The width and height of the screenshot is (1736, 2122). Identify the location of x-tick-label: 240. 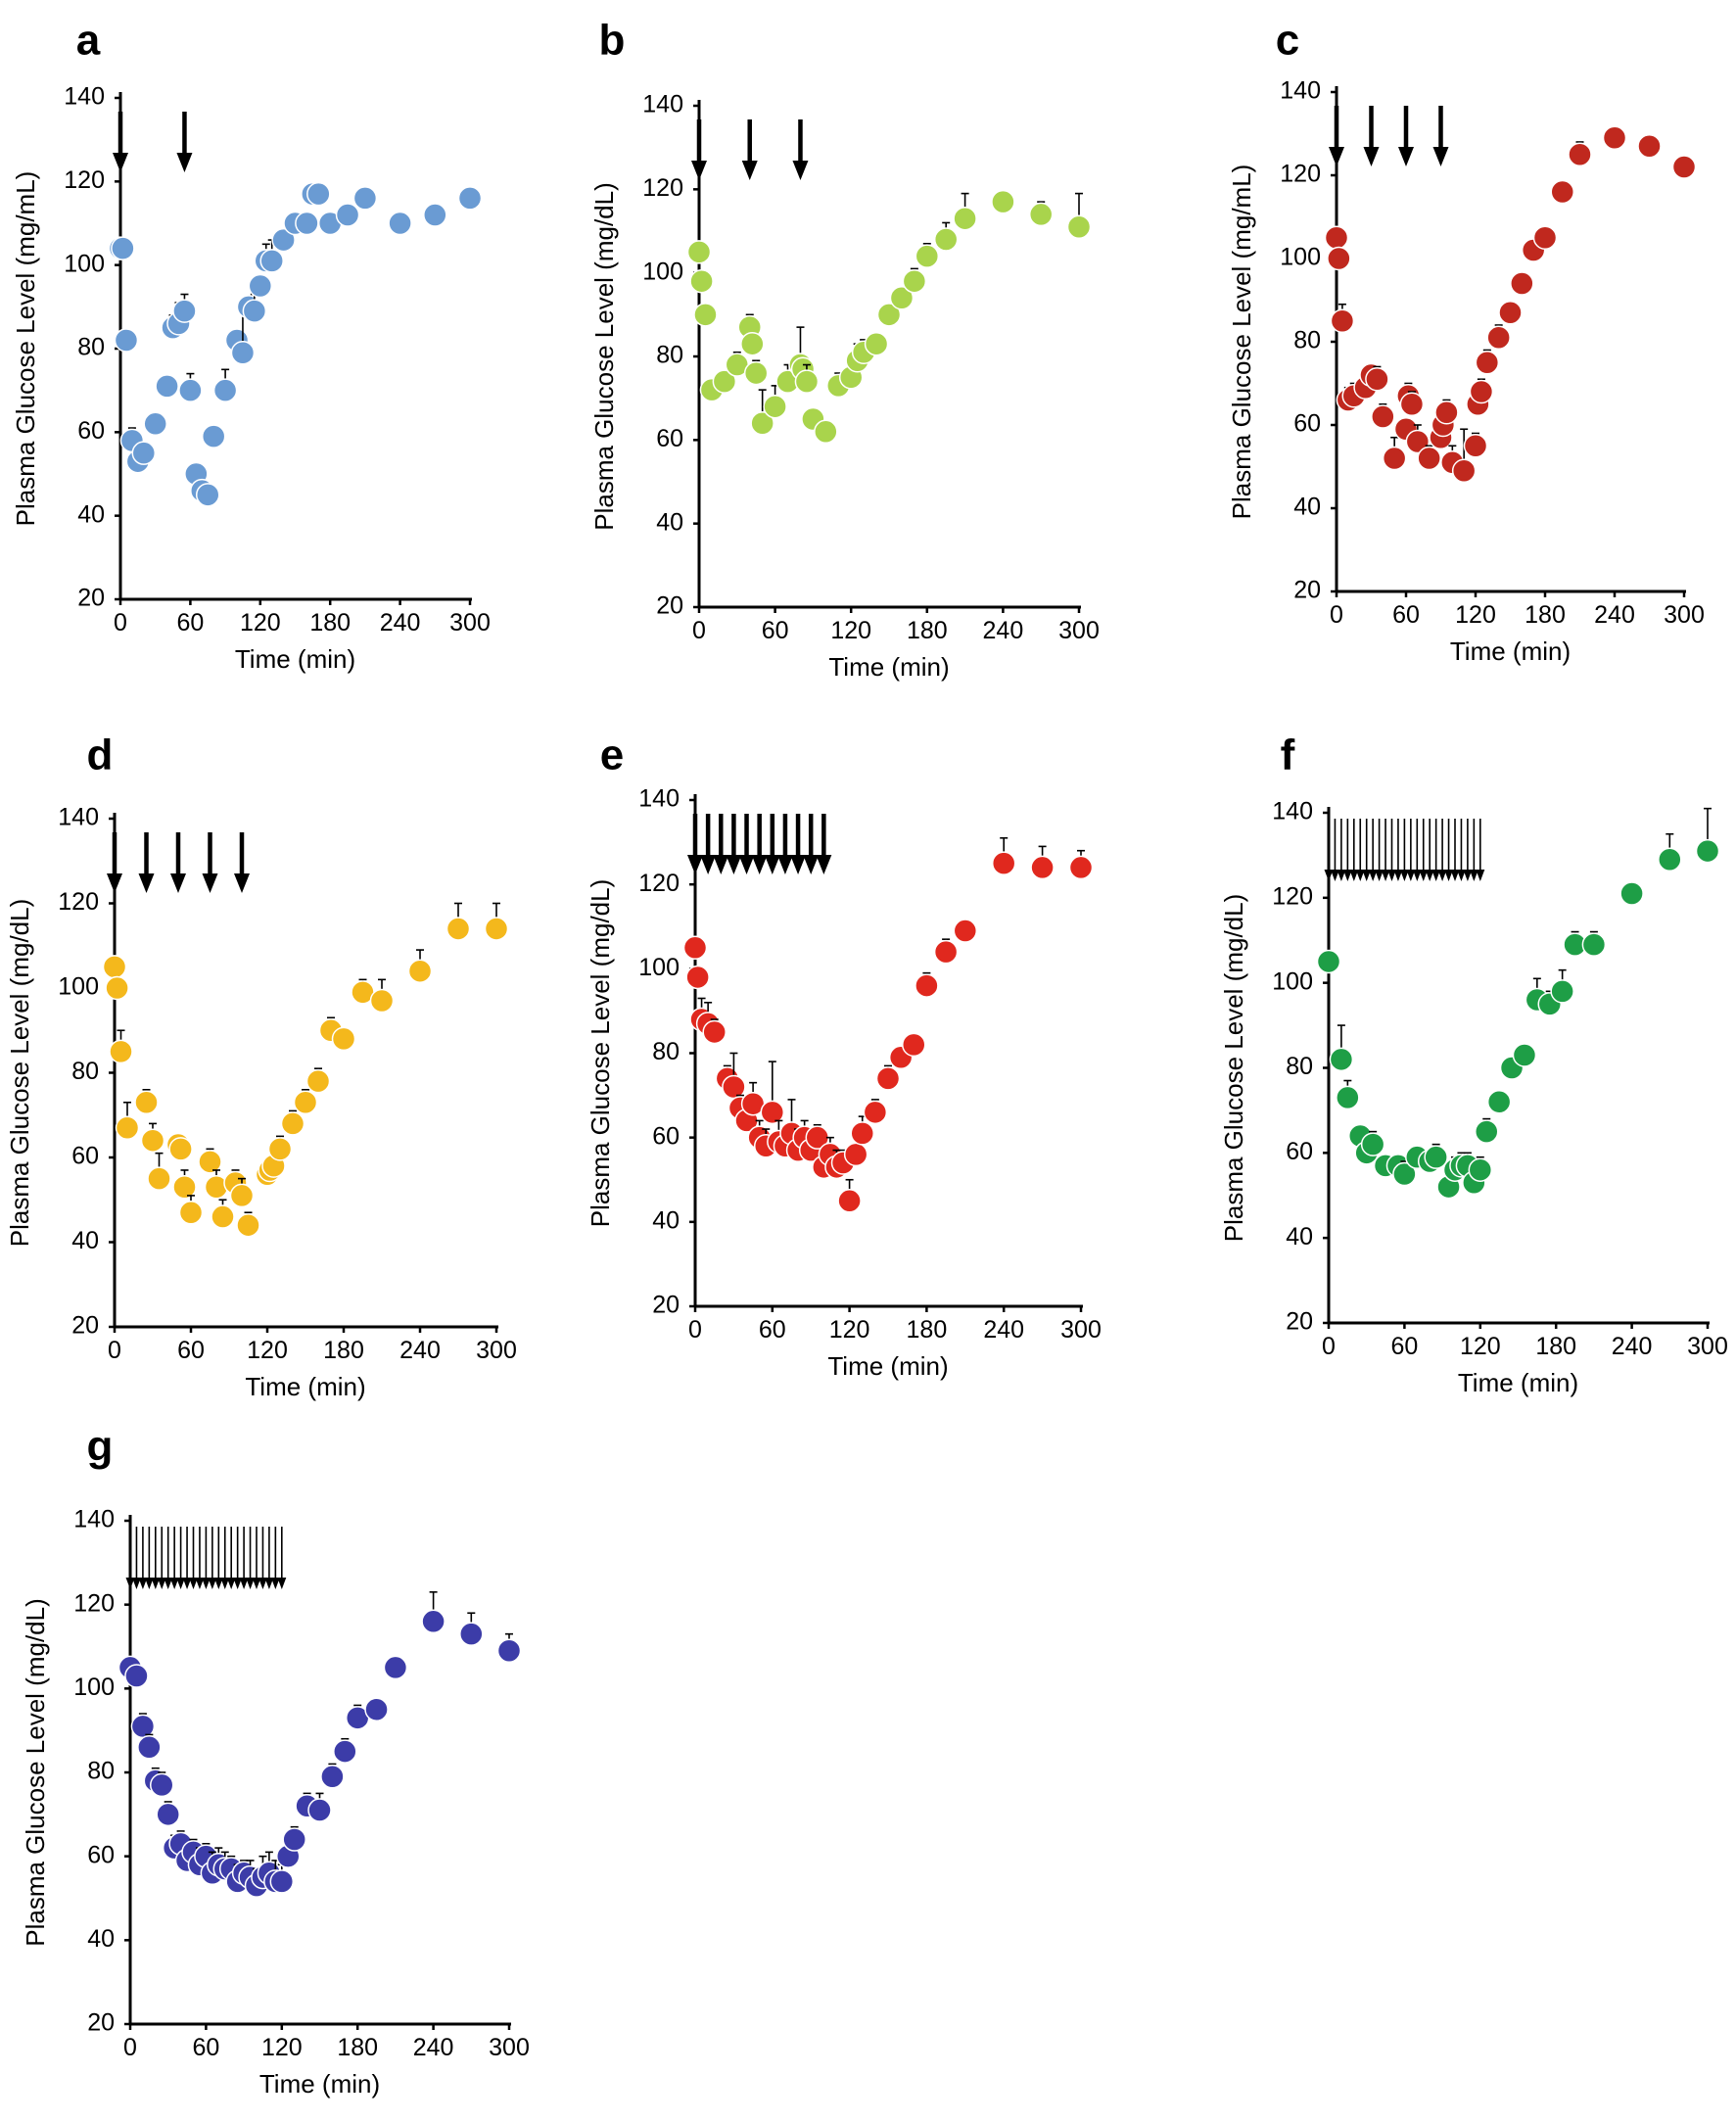
(1003, 1330).